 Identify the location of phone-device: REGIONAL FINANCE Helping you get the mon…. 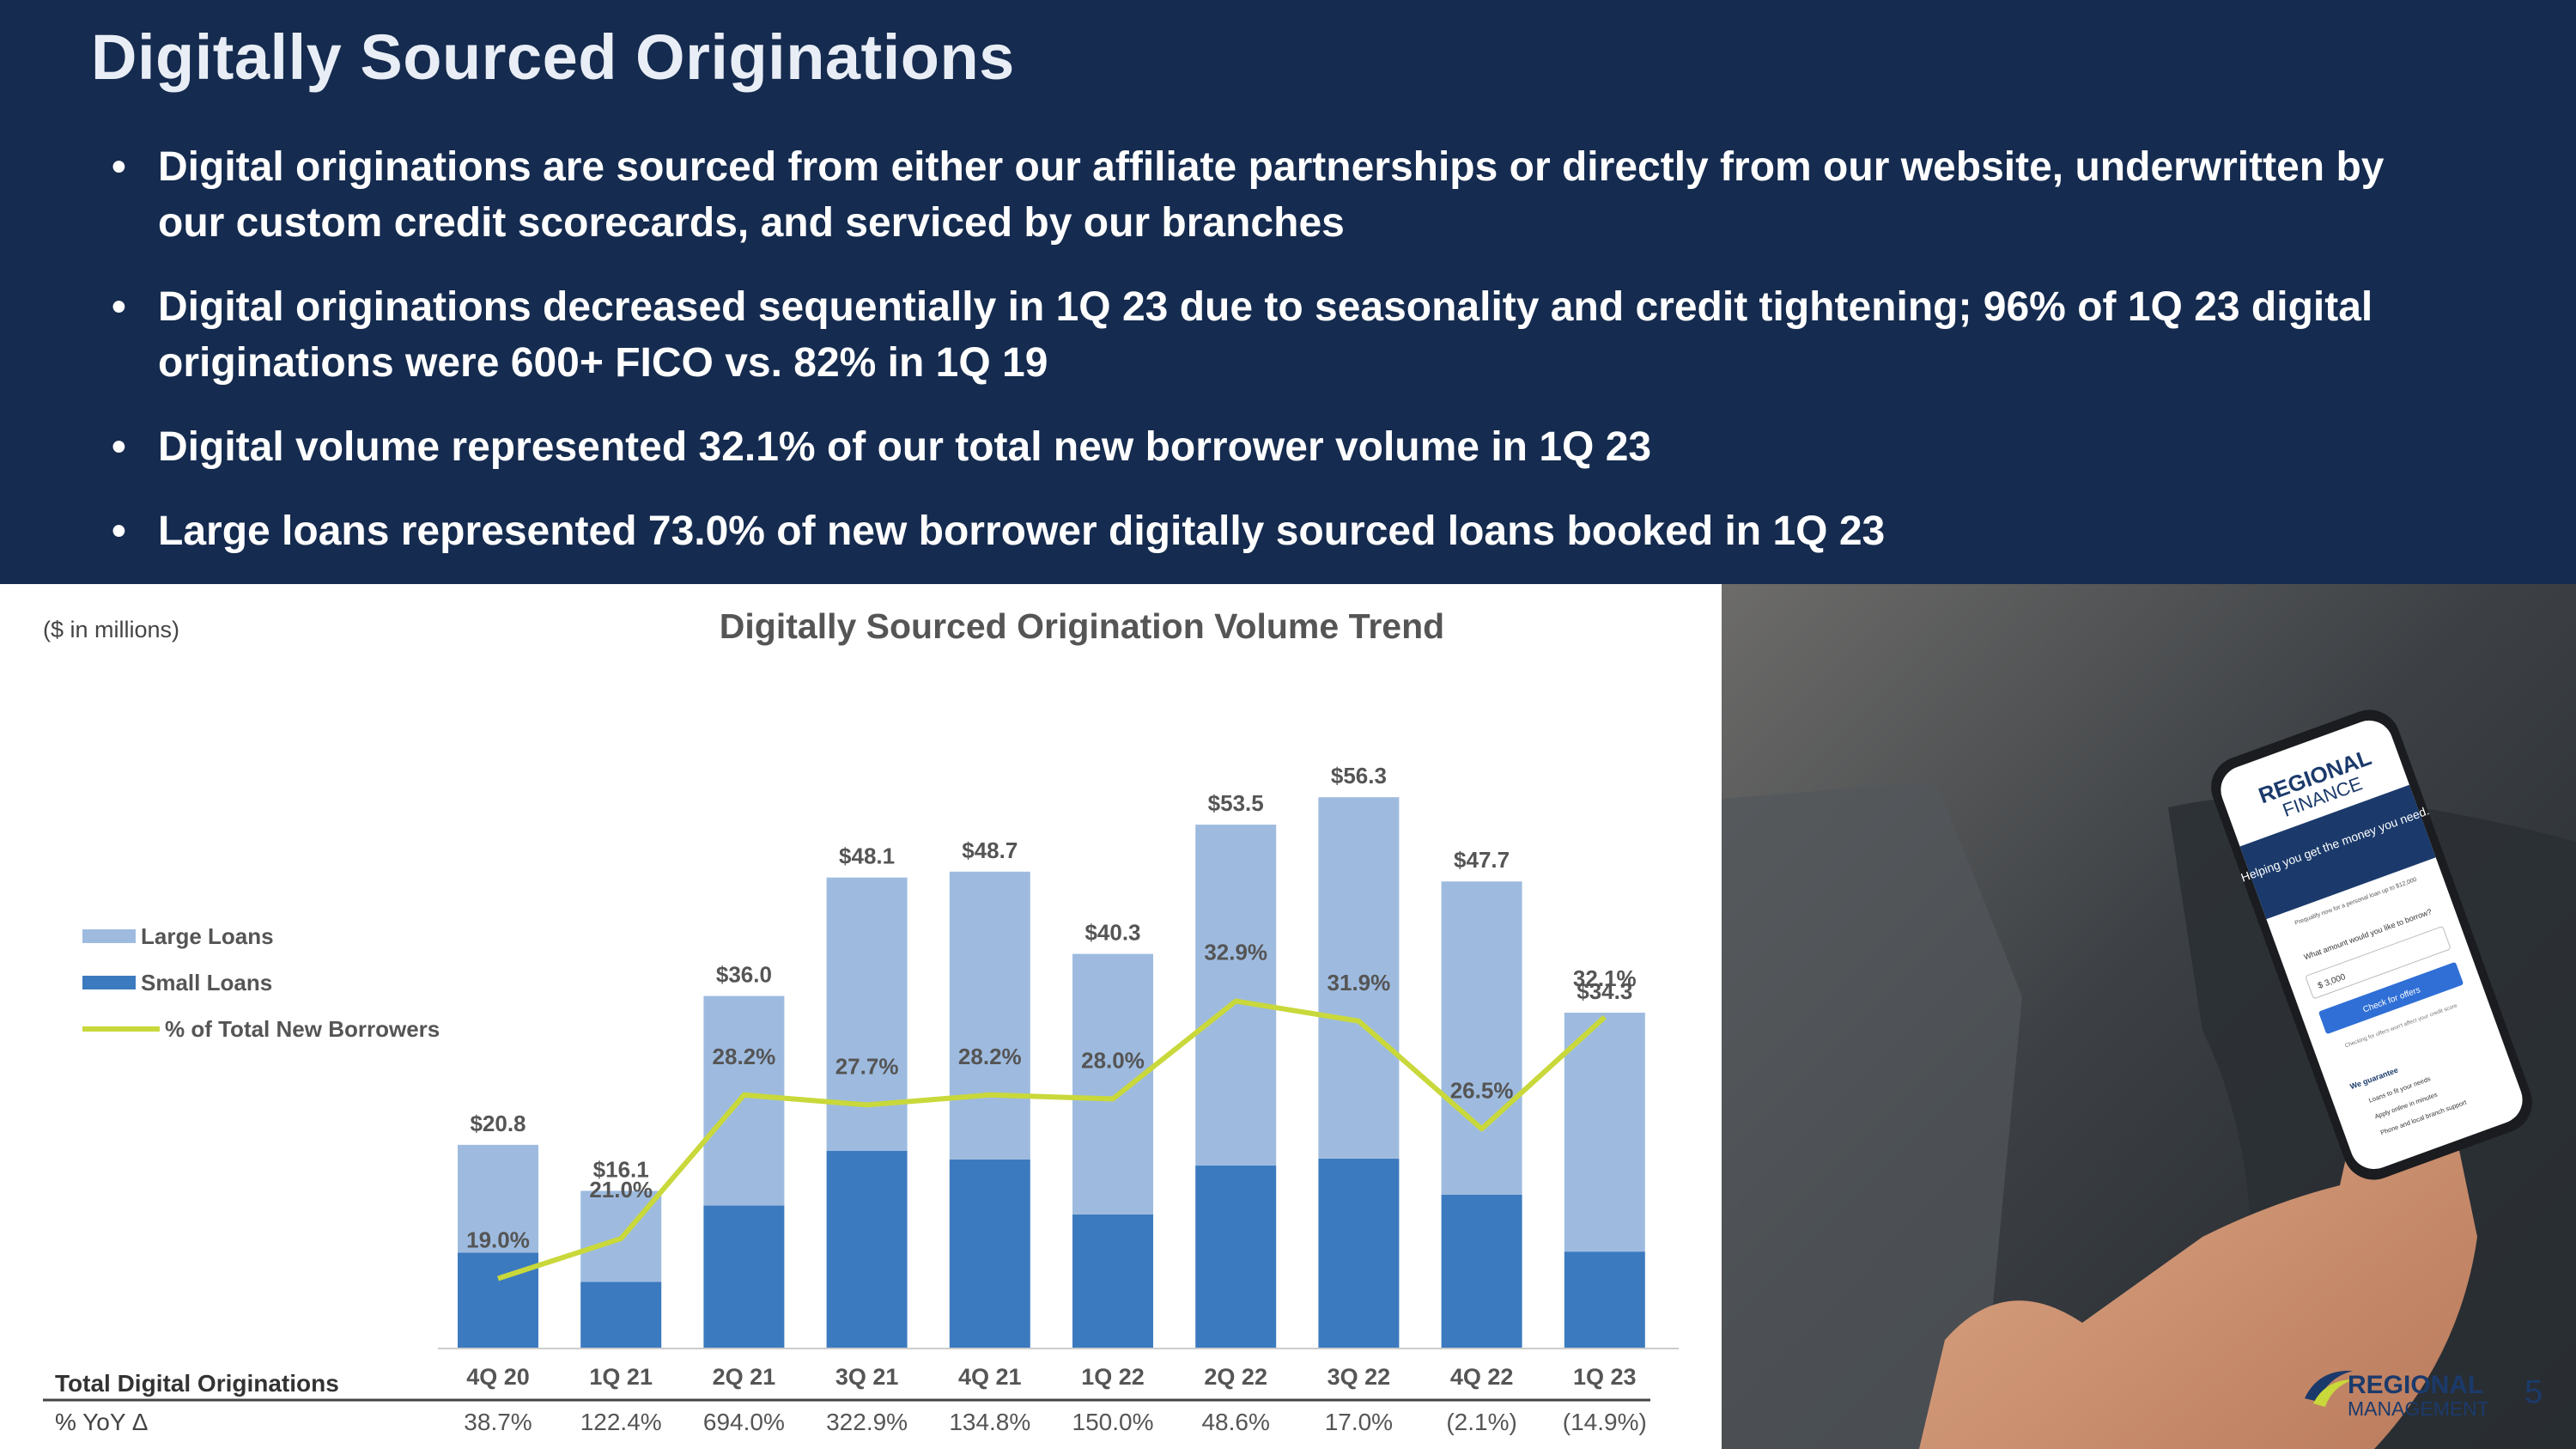
(2371, 944).